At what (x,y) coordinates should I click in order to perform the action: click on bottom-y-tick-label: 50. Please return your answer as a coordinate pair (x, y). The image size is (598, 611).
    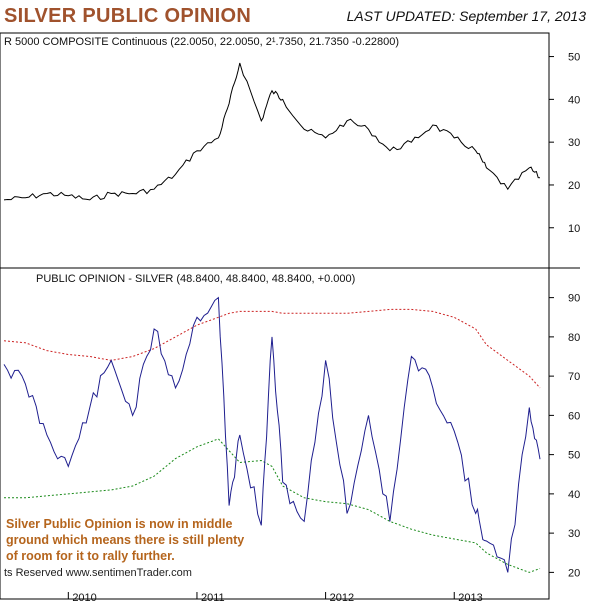
    Looking at the image, I should click on (574, 456).